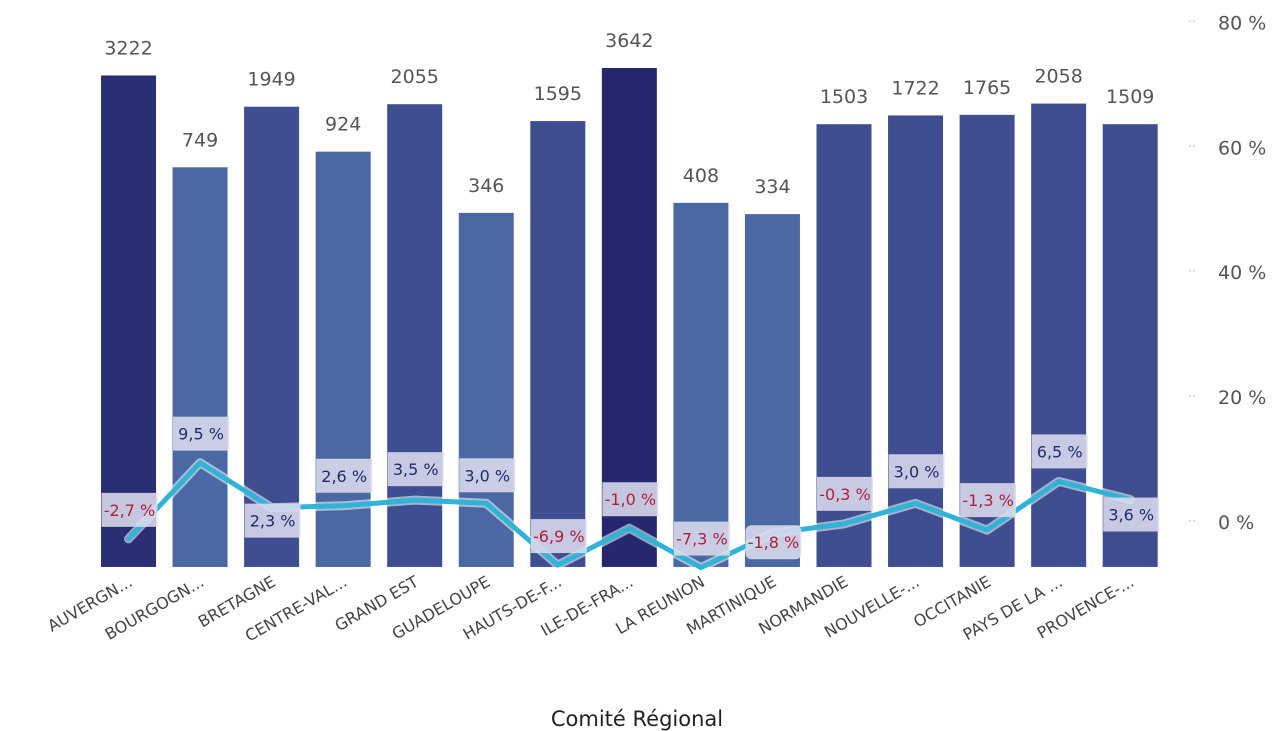  What do you see at coordinates (1236, 523) in the screenshot?
I see `y-tick-label: 0 %` at bounding box center [1236, 523].